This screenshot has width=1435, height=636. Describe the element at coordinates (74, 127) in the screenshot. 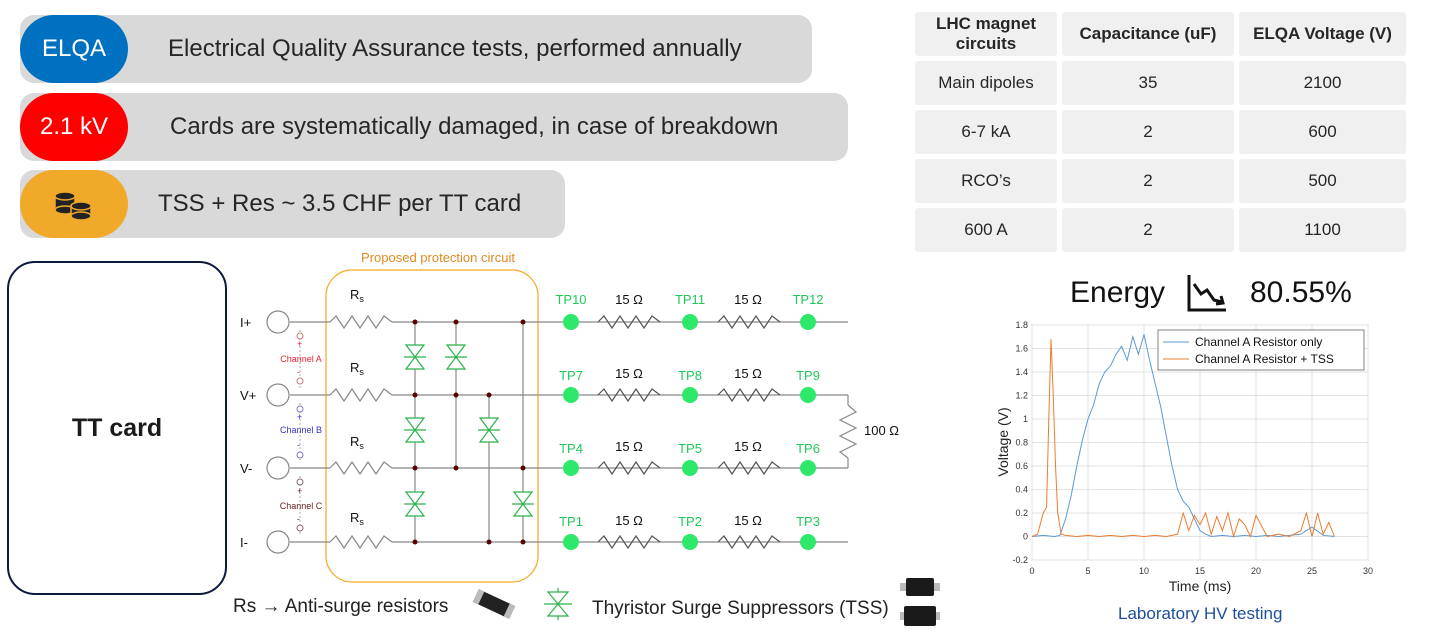

I see `voltage-tag: 2.1 kV` at that location.